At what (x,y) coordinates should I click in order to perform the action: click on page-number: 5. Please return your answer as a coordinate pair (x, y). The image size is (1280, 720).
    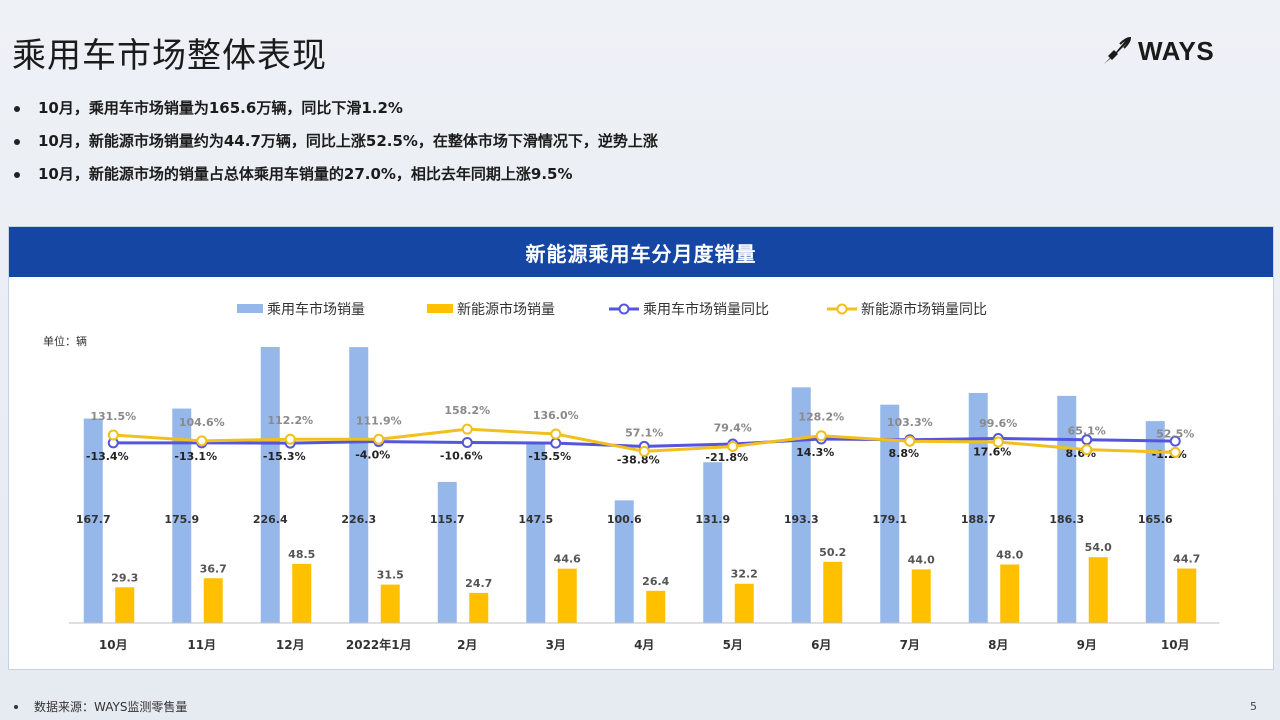
    Looking at the image, I should click on (1253, 706).